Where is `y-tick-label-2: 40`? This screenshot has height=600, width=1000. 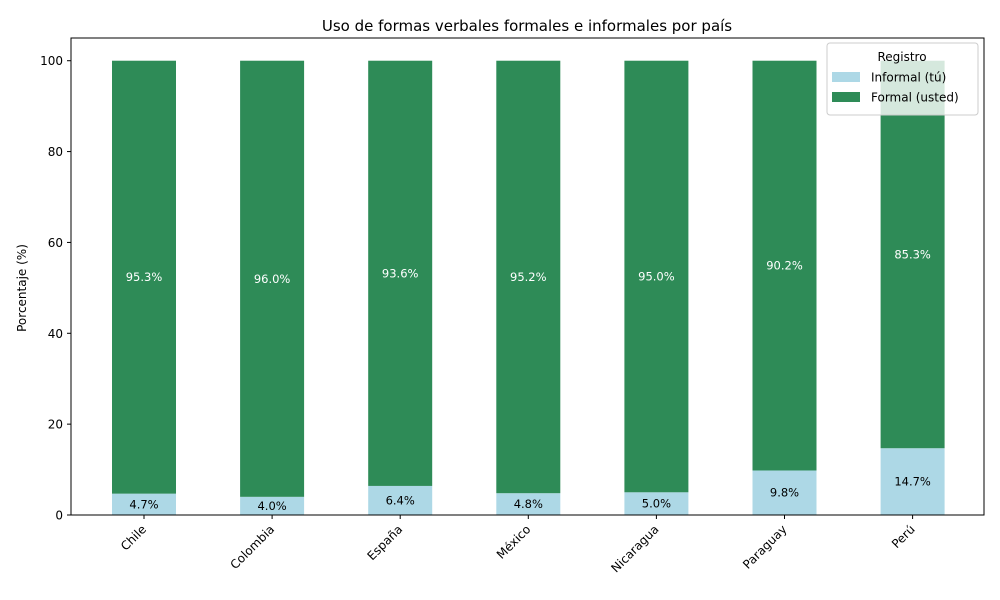 y-tick-label-2: 40 is located at coordinates (55, 334).